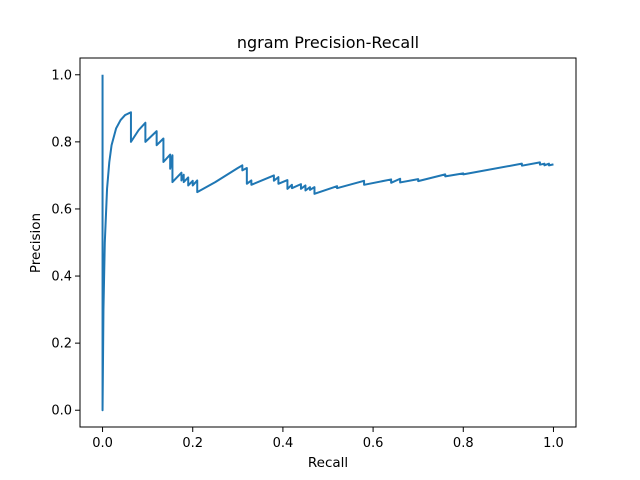  What do you see at coordinates (61, 344) in the screenshot?
I see `y-tick-label: 0.2` at bounding box center [61, 344].